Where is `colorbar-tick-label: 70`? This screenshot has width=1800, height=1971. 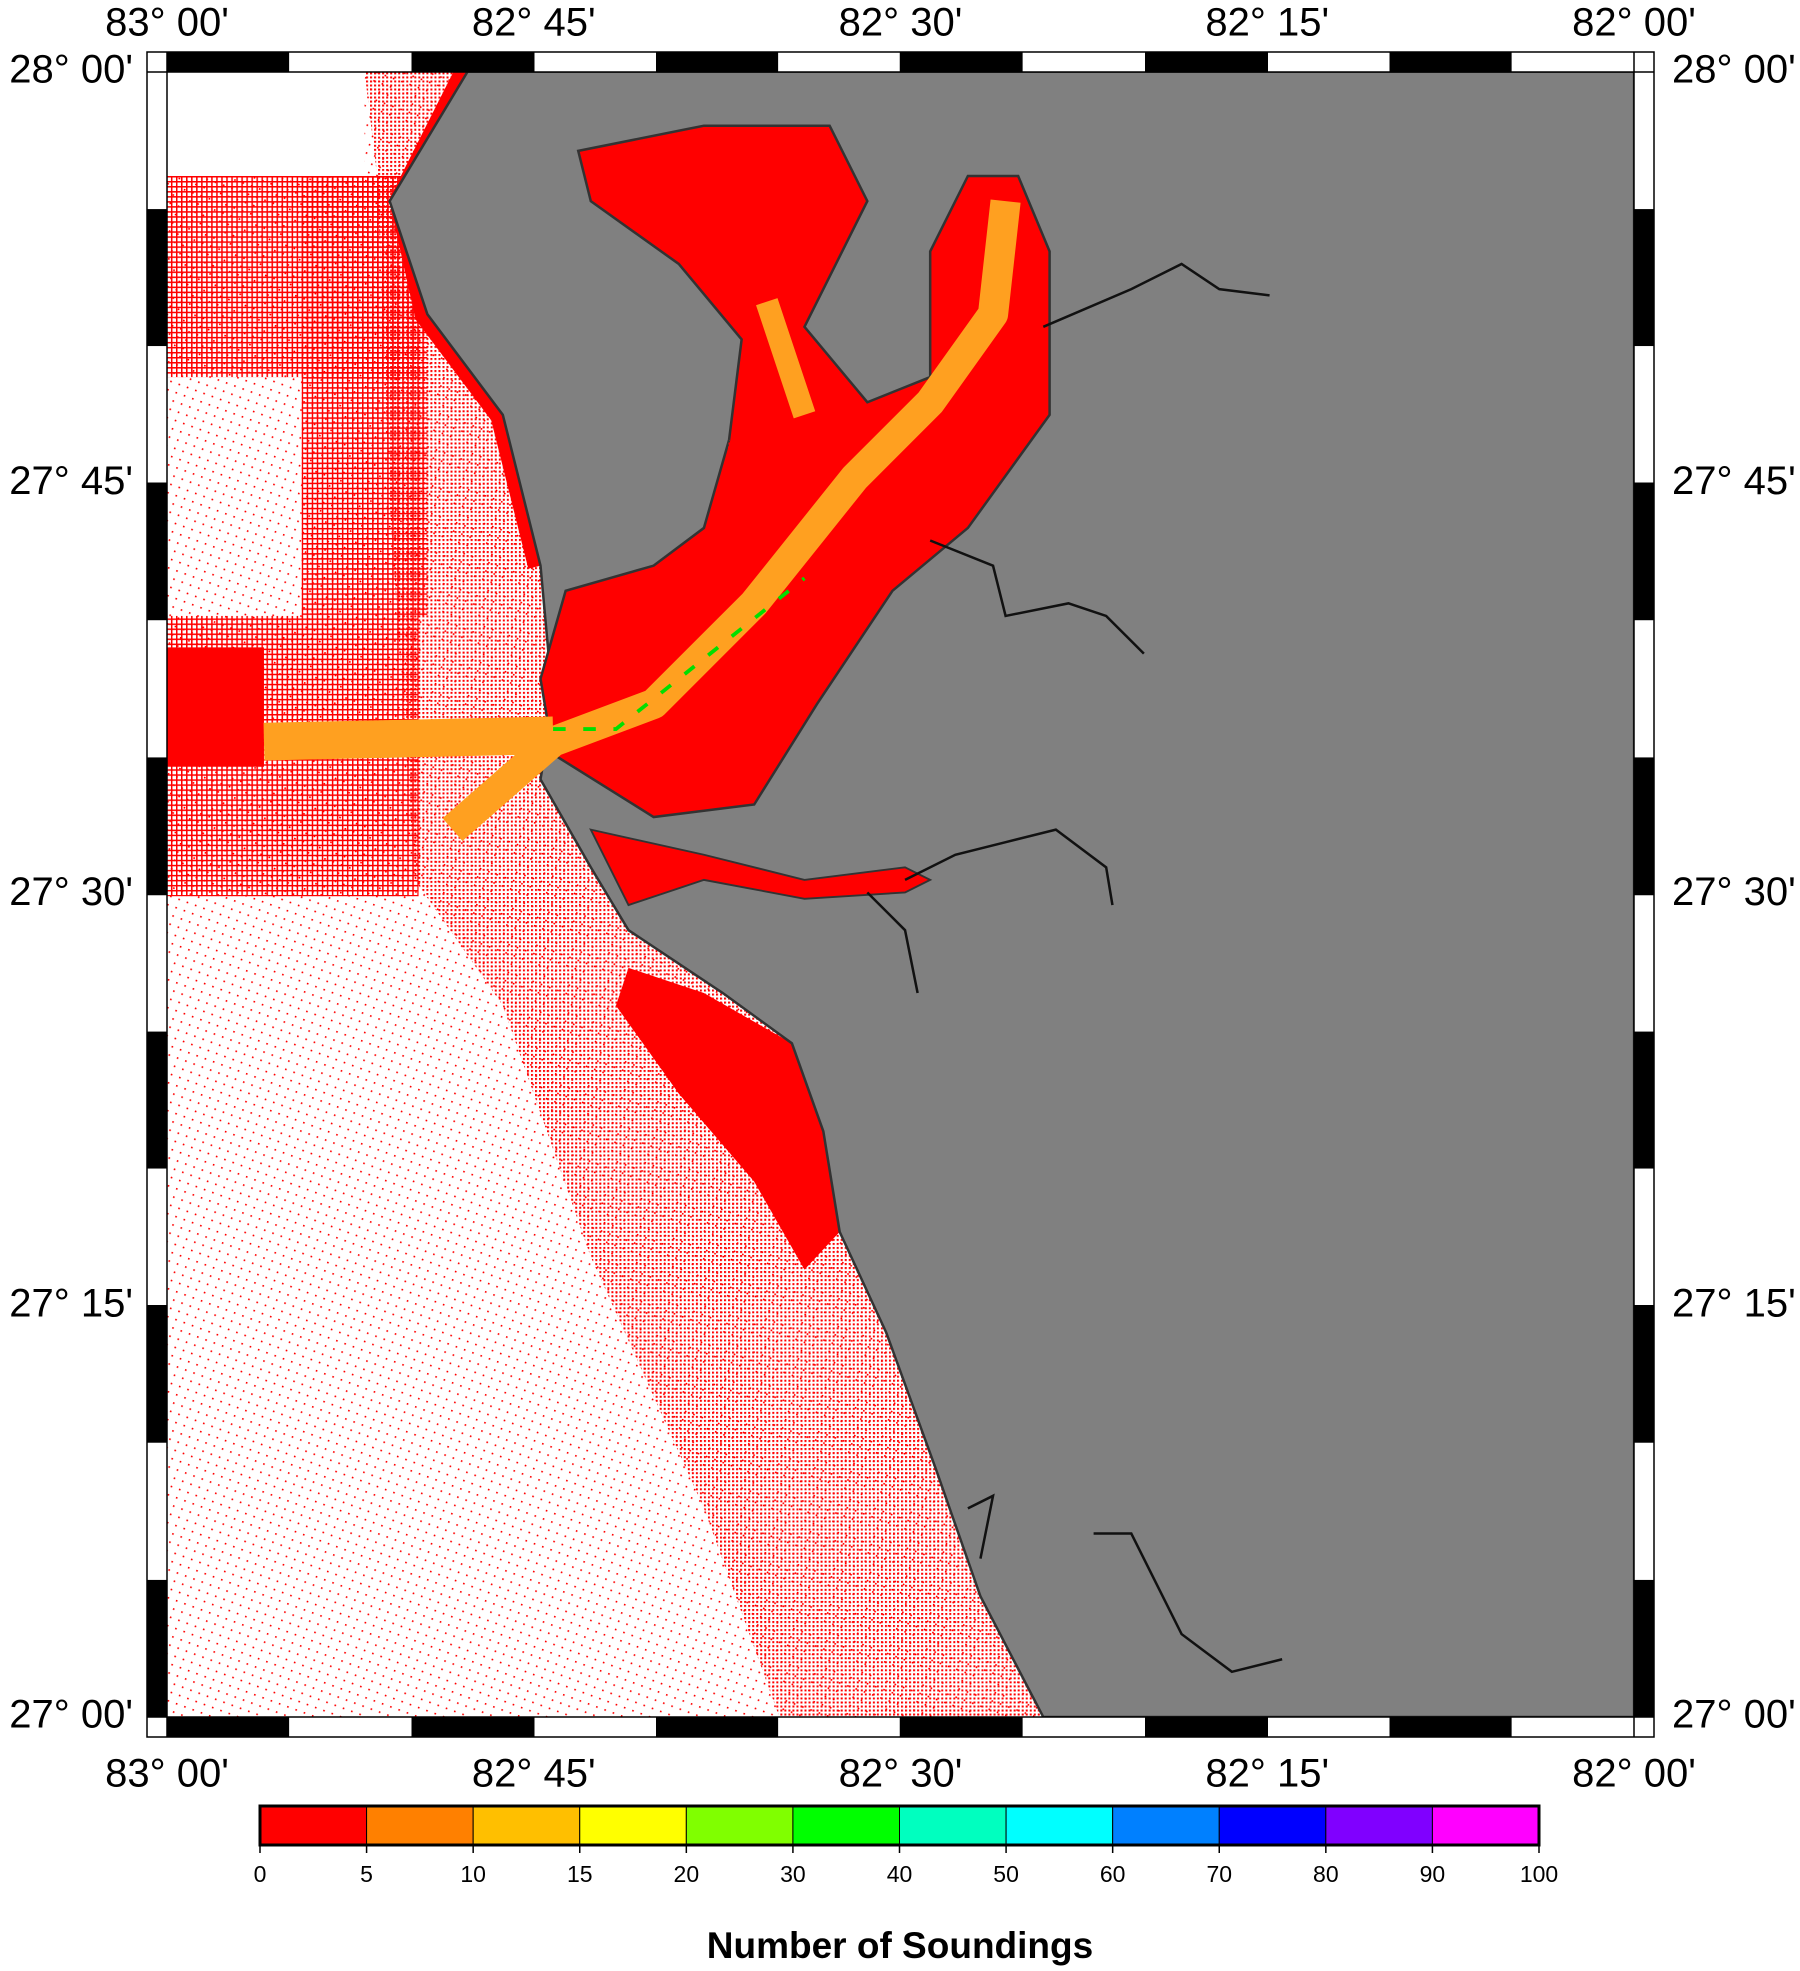 colorbar-tick-label: 70 is located at coordinates (1219, 1874).